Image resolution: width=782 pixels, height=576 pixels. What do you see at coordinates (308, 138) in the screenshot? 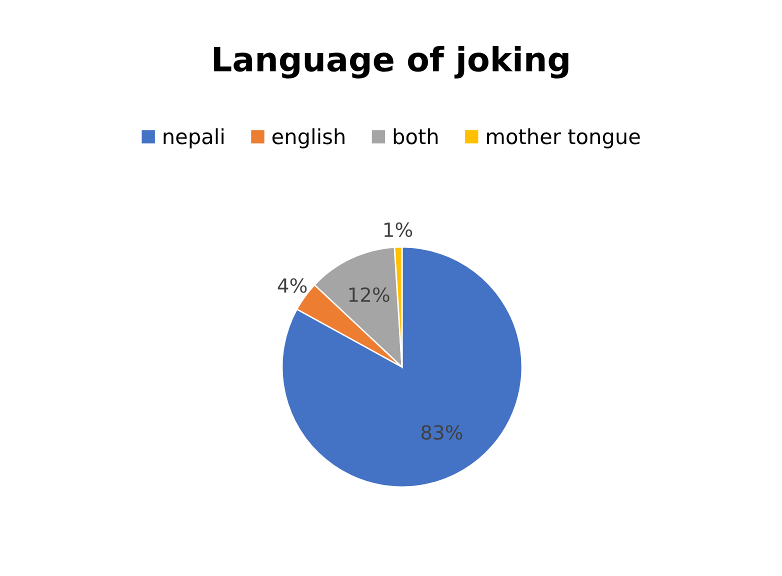
I see `legend-label: english` at bounding box center [308, 138].